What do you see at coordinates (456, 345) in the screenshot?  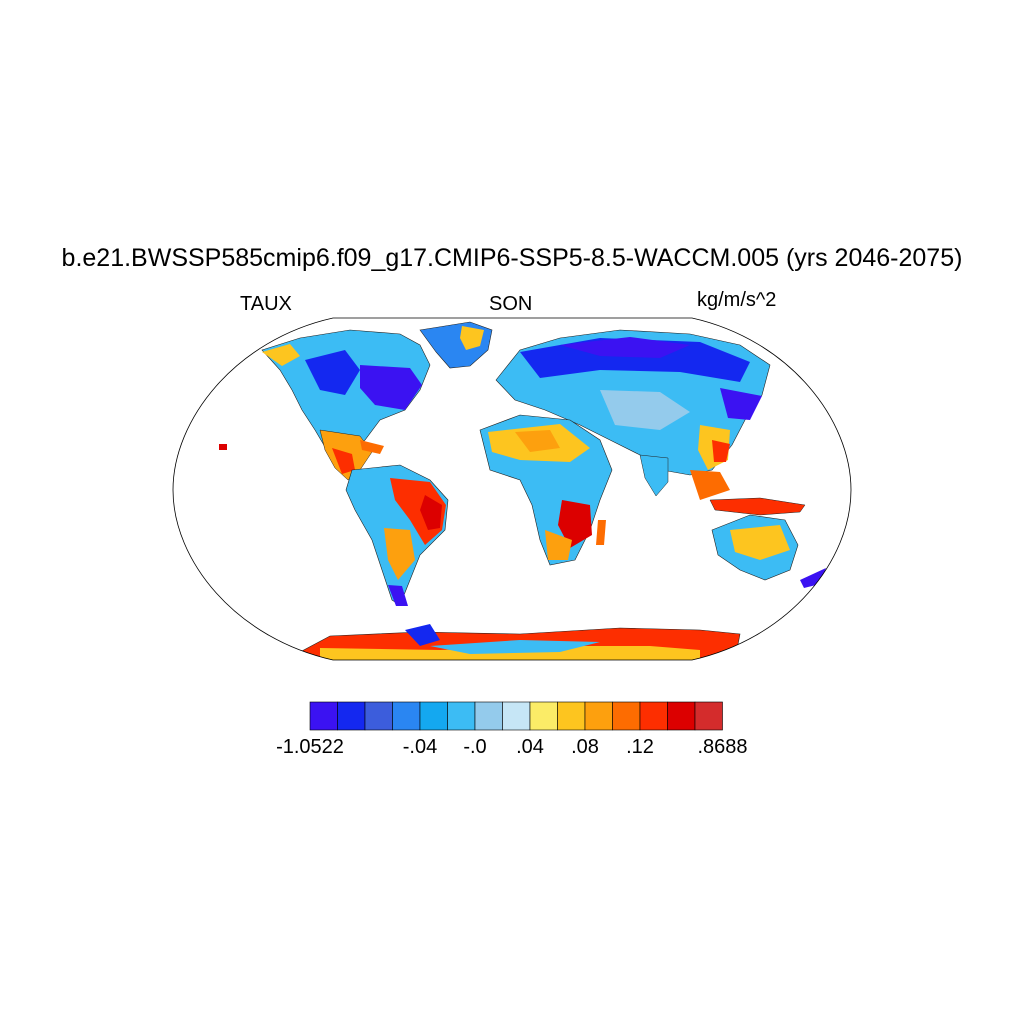 I see `greenland` at bounding box center [456, 345].